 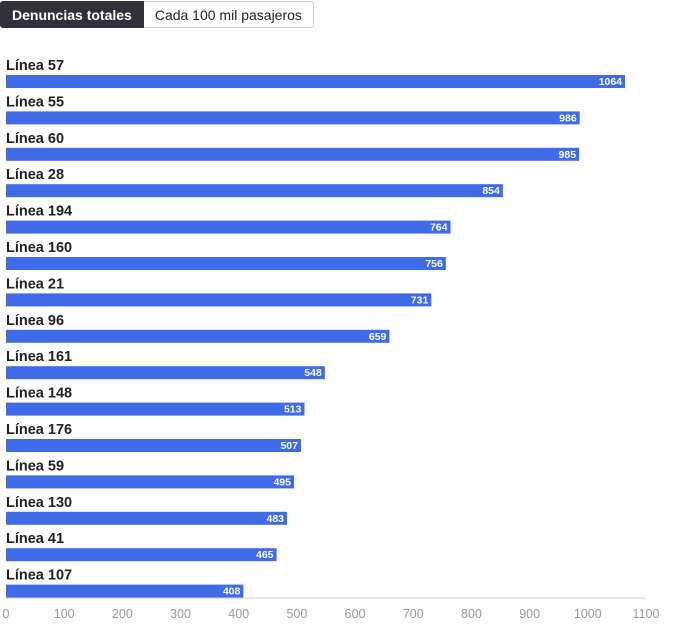 What do you see at coordinates (6, 614) in the screenshot?
I see `x-tick-label: 0` at bounding box center [6, 614].